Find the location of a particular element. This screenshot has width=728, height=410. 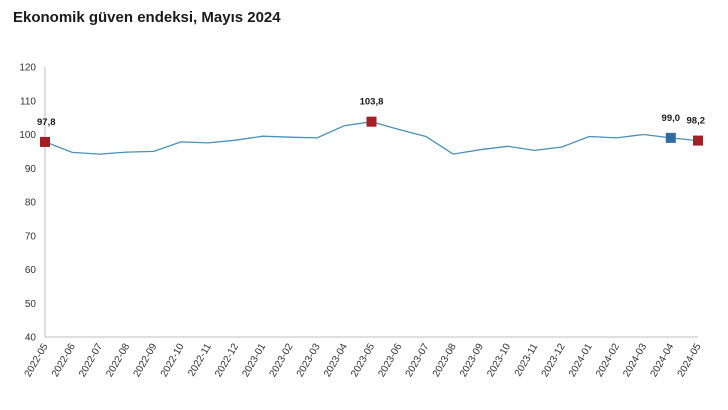

x-tick-label: 2023-10 is located at coordinates (499, 360).